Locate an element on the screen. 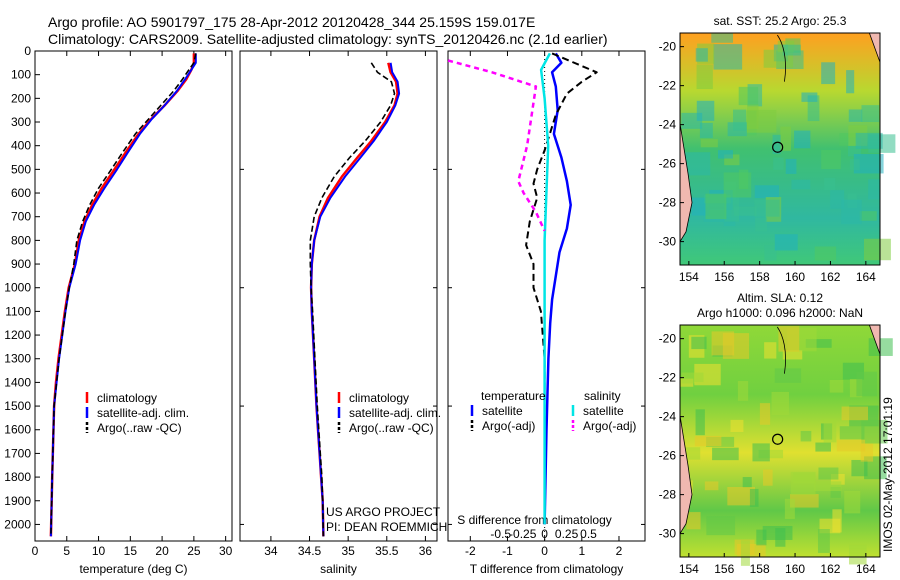  sst-map-ytick-label: -28 is located at coordinates (668, 203).